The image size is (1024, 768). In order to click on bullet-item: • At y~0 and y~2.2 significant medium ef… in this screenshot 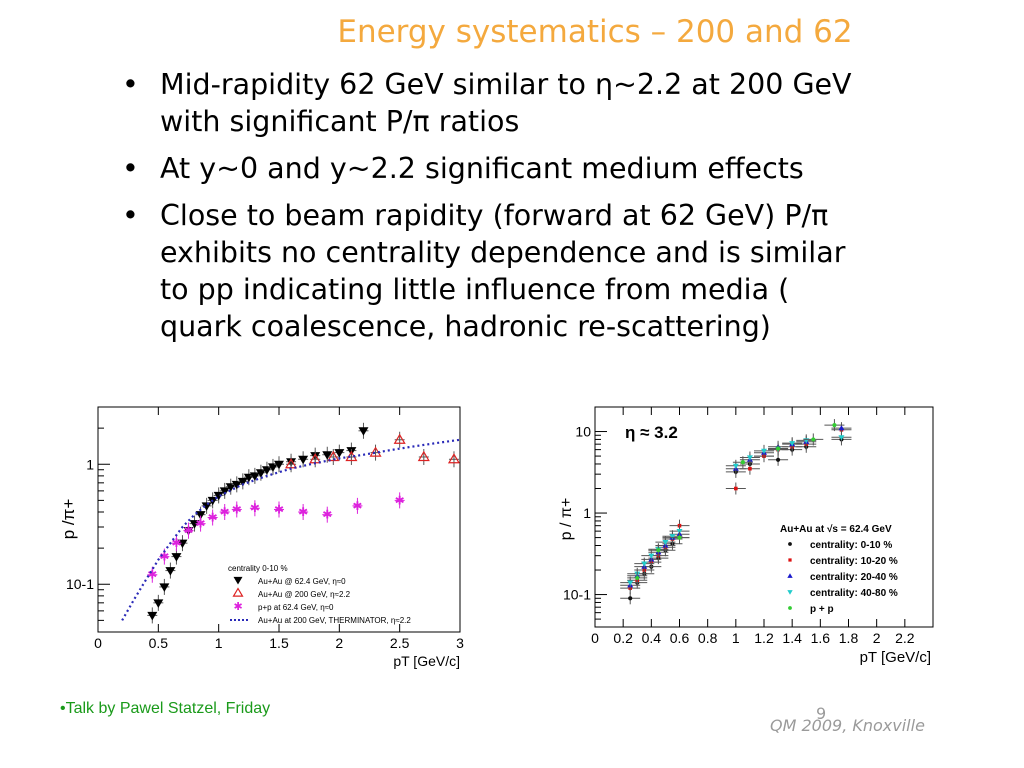, I will do `click(562, 168)`.